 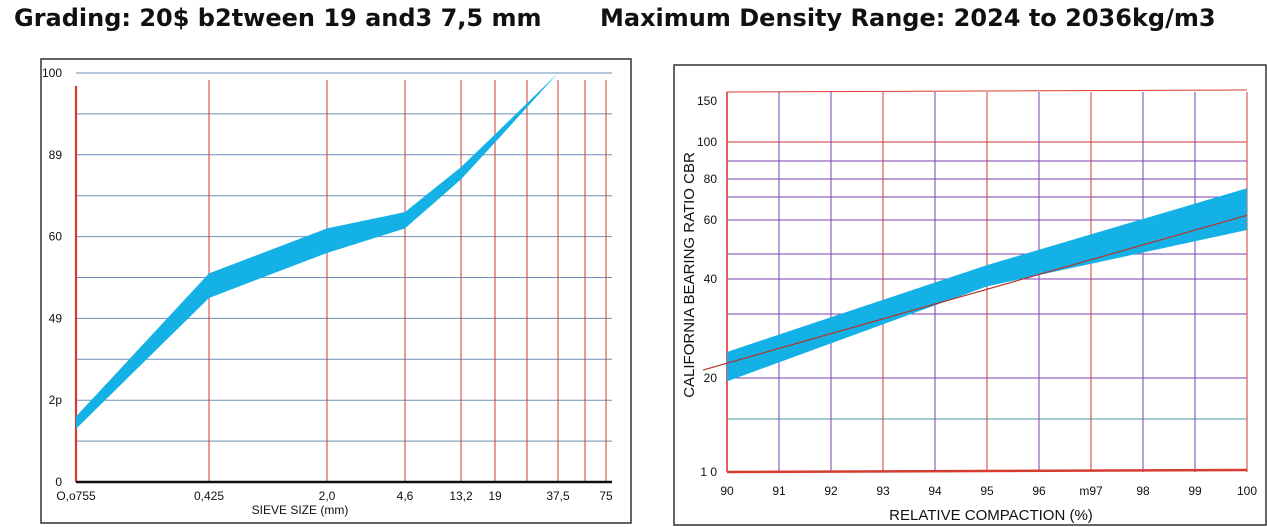 What do you see at coordinates (300, 510) in the screenshot?
I see `x-axis-title: SIEVE SIZE (mm)` at bounding box center [300, 510].